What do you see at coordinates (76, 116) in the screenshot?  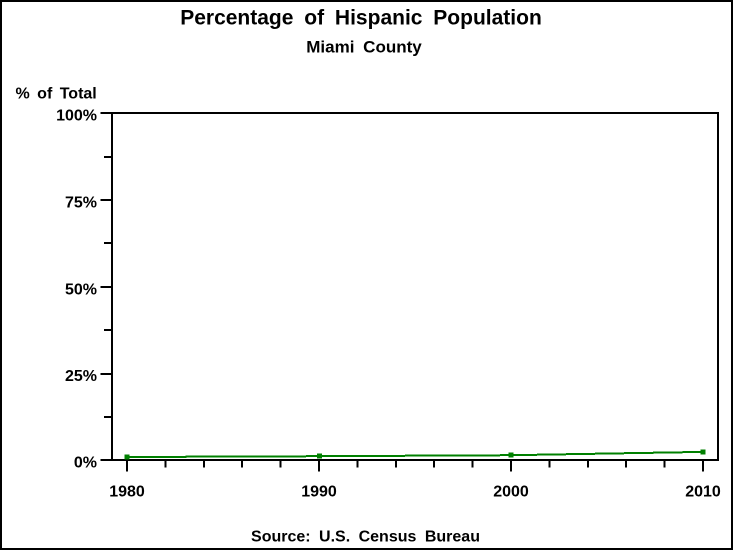 I see `svg-text: 100%` at bounding box center [76, 116].